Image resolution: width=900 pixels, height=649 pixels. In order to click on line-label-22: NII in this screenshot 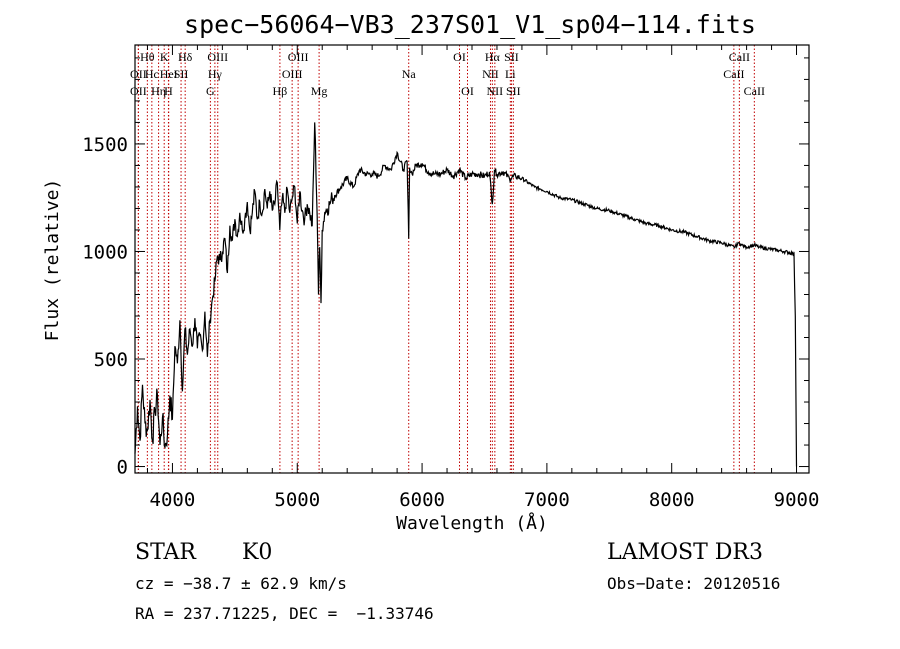, I will do `click(495, 91)`.